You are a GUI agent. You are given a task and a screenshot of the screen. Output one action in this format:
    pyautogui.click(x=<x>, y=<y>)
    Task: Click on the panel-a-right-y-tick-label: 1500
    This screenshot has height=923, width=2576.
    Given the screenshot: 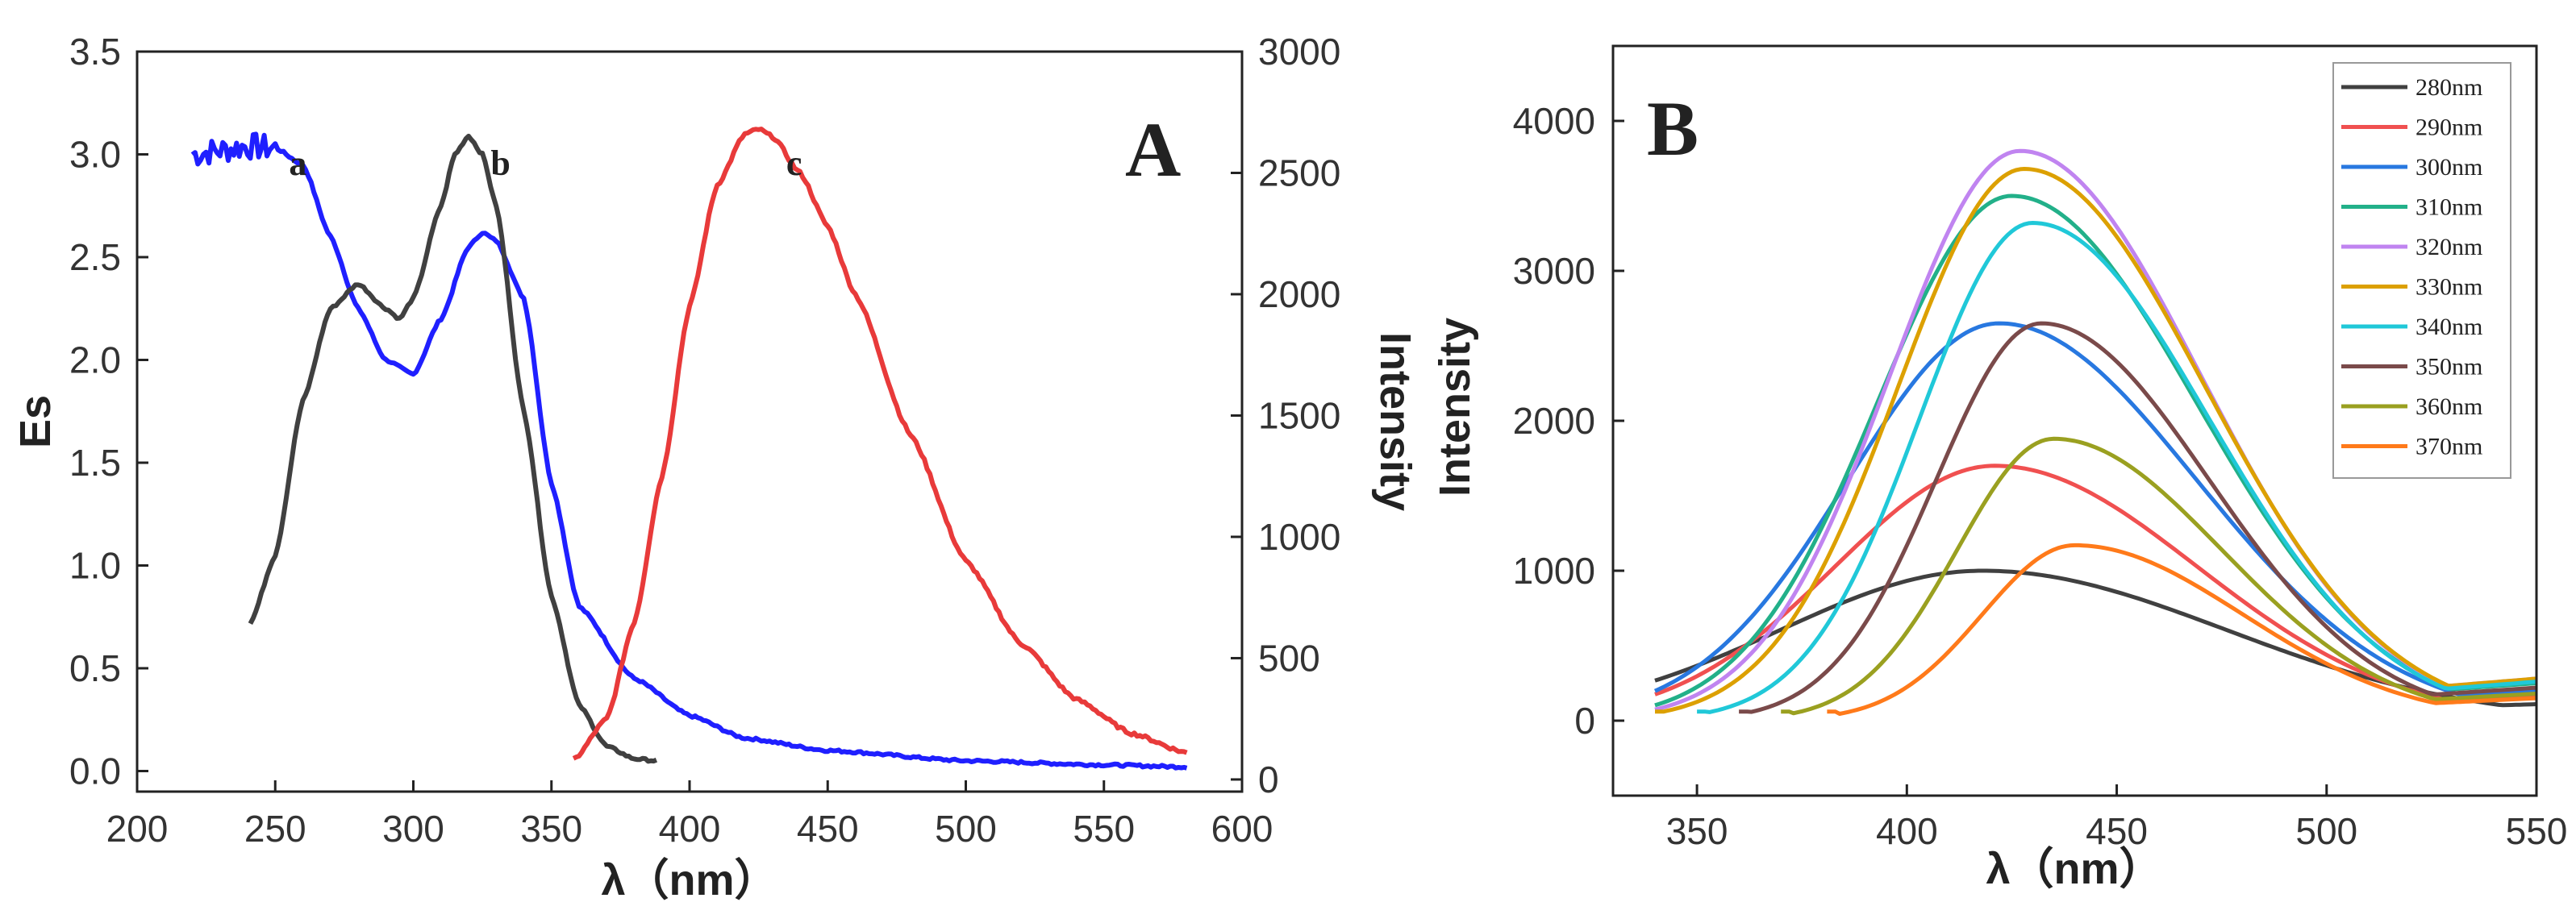 What is the action you would take?
    pyautogui.click(x=1299, y=415)
    